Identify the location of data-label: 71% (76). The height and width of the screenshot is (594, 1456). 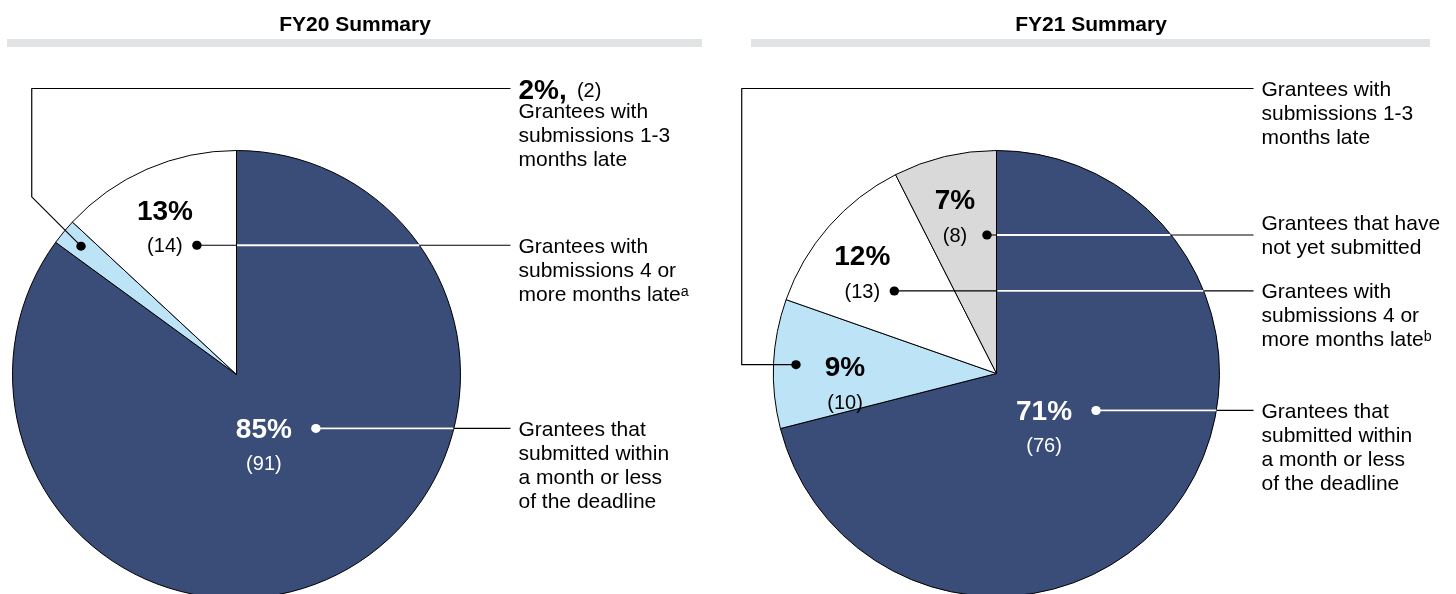
(1044, 425).